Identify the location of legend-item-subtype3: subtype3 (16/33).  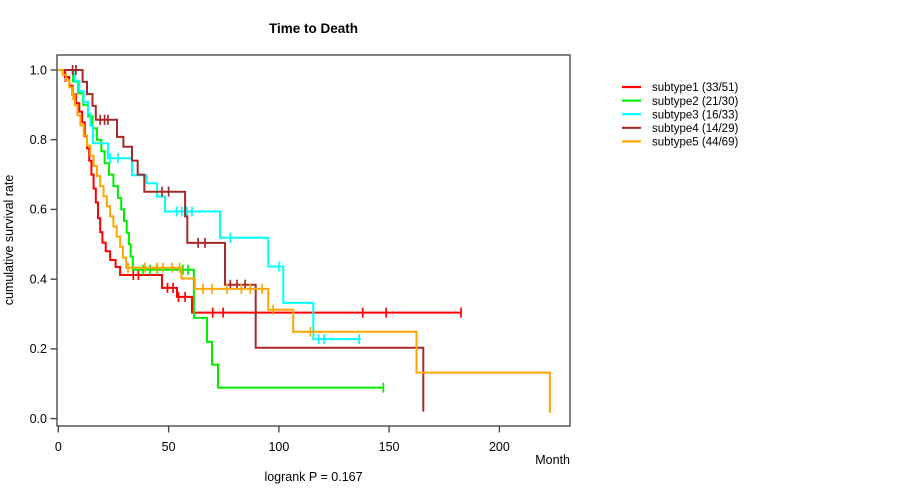
(680, 115).